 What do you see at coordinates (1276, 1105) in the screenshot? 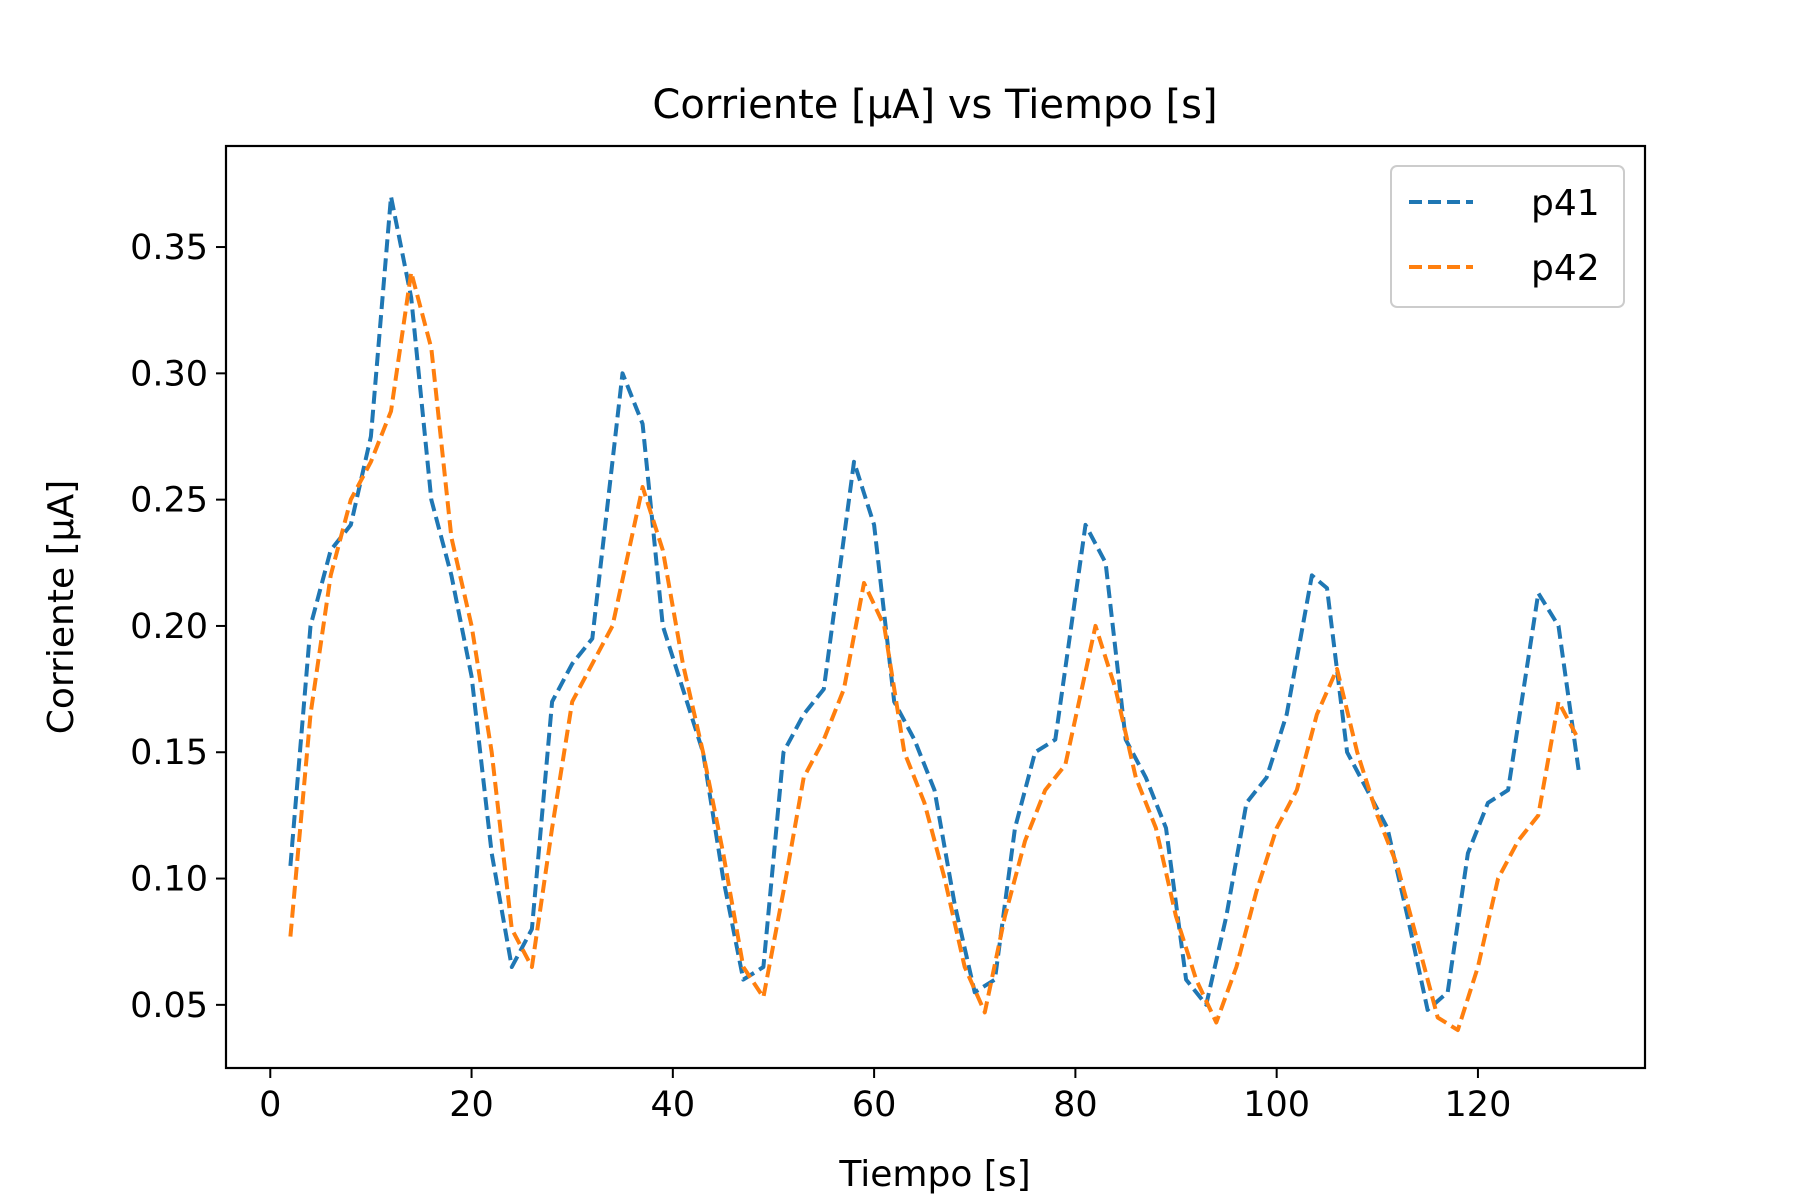
I see `x-tick-label: 100` at bounding box center [1276, 1105].